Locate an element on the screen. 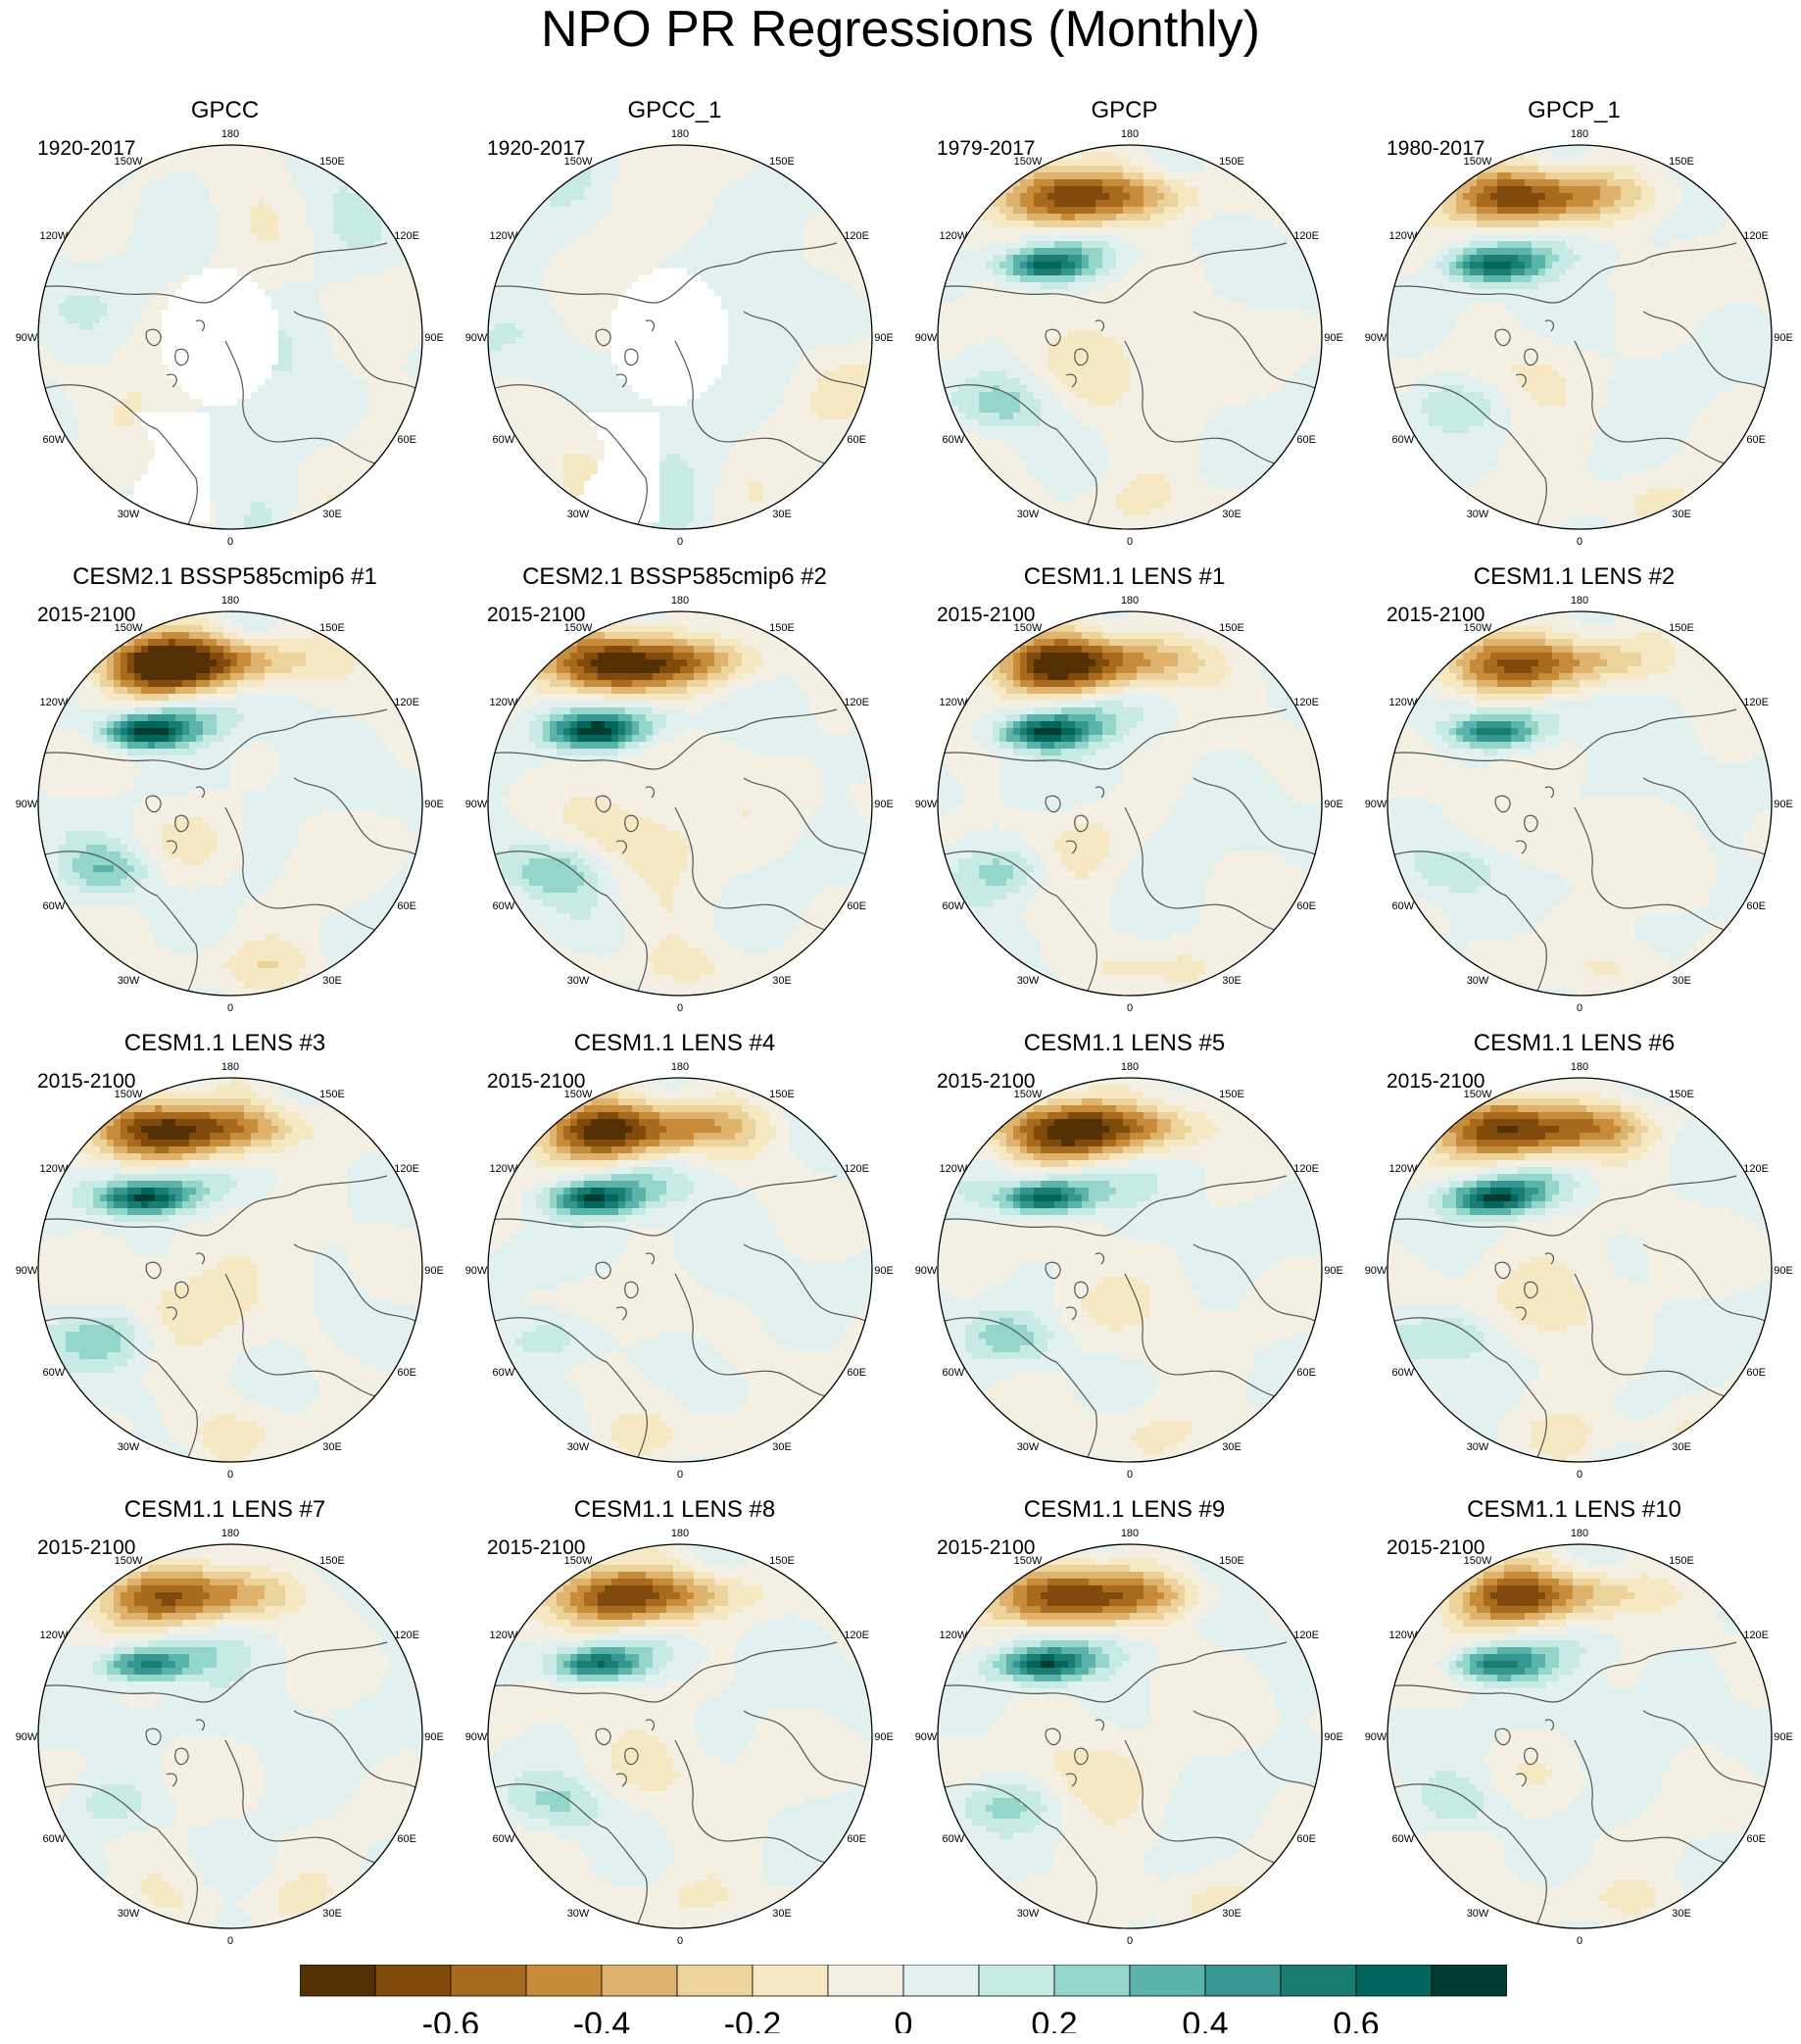 The width and height of the screenshot is (1801, 2044). panel-title: CESM1.1 LENS #3 is located at coordinates (225, 1044).